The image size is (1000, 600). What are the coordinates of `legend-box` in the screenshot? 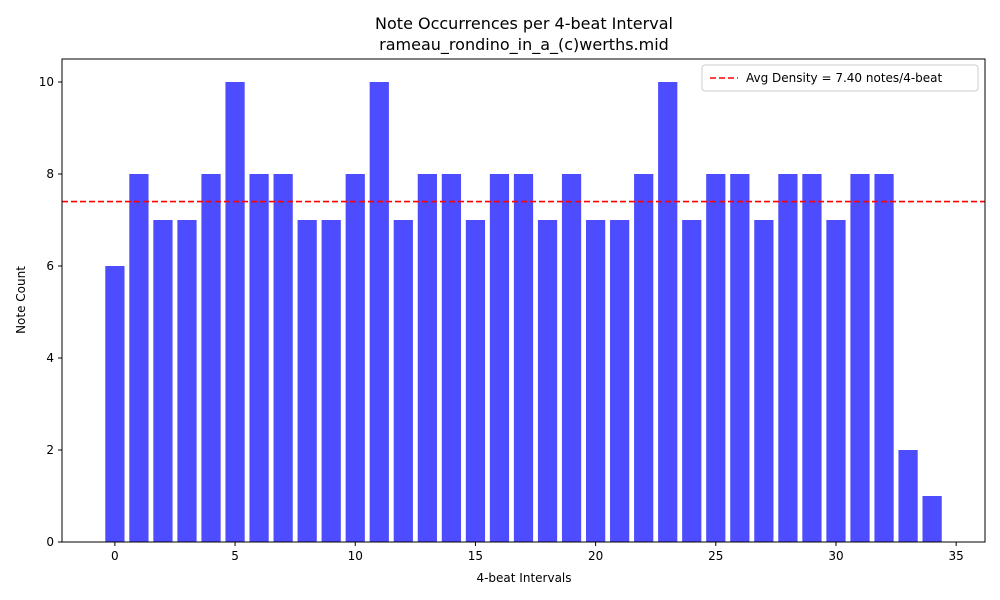 It's located at (840, 78).